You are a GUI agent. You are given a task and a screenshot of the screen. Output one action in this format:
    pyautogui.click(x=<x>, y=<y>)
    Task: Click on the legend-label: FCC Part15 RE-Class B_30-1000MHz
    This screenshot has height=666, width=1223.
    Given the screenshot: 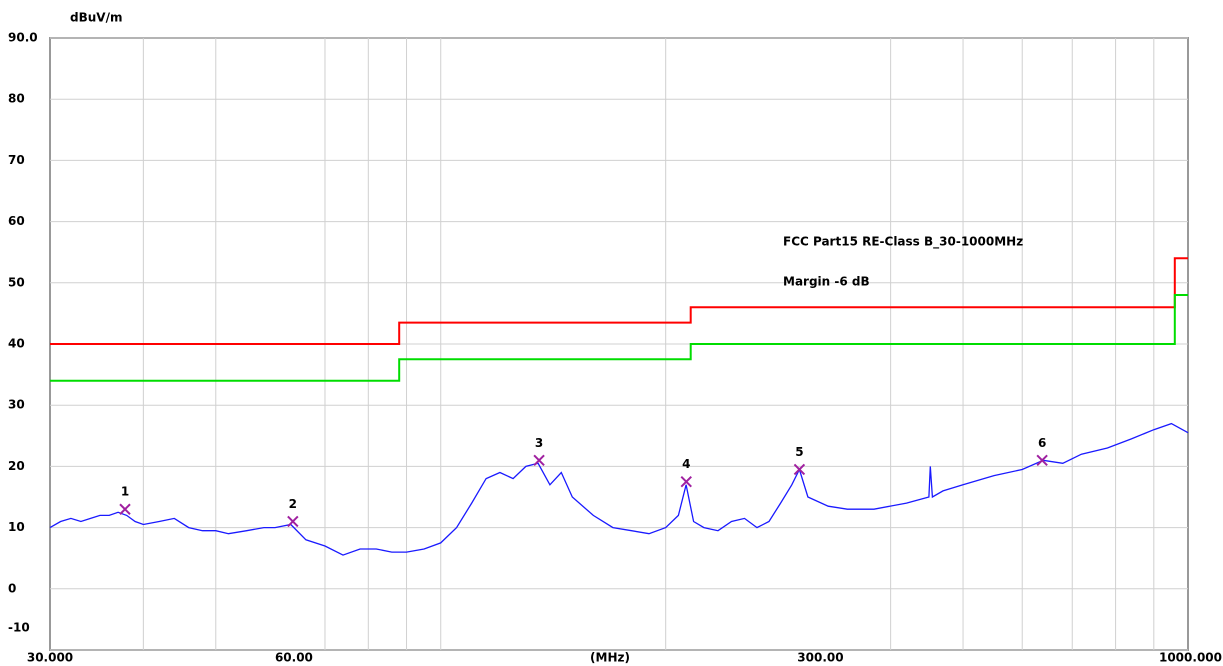 What is the action you would take?
    pyautogui.click(x=903, y=242)
    